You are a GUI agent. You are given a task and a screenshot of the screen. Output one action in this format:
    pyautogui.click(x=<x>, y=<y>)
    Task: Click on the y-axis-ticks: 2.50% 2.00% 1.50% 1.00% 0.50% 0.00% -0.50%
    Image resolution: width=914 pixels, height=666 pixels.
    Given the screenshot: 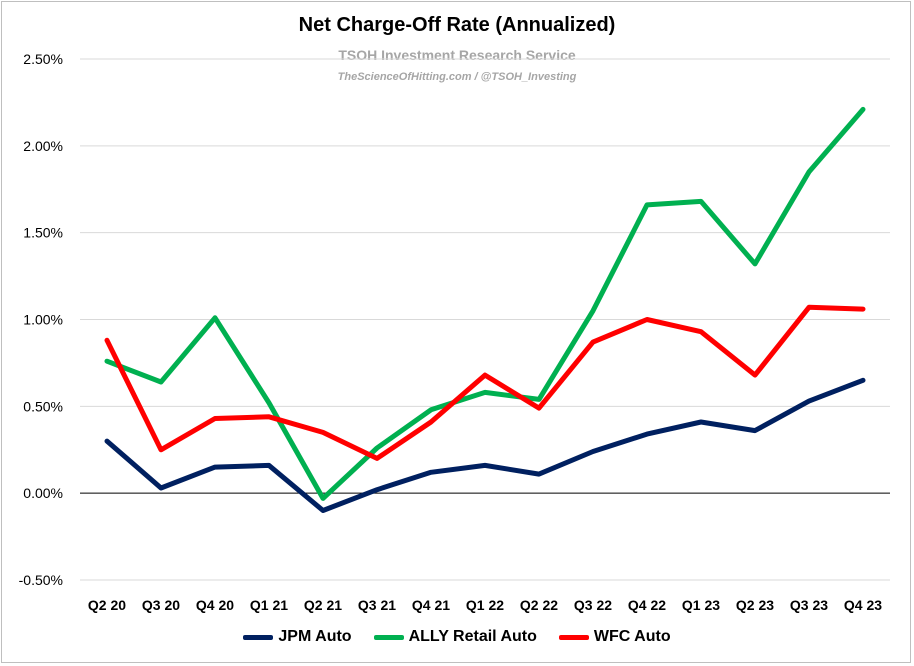 What is the action you would take?
    pyautogui.click(x=41, y=319)
    